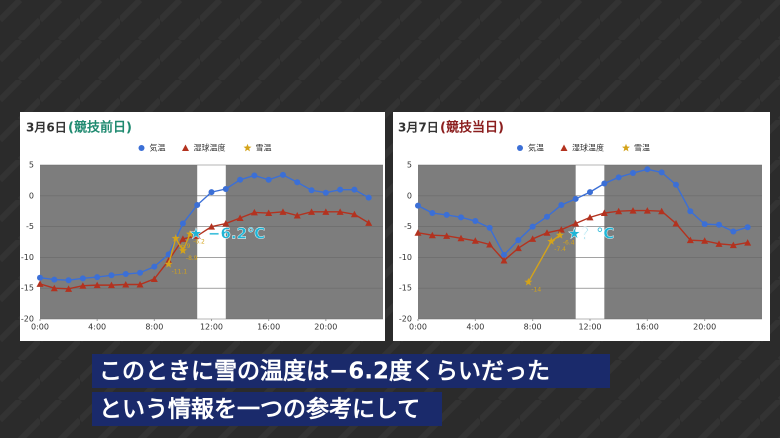 The width and height of the screenshot is (780, 438). Describe the element at coordinates (647, 327) in the screenshot. I see `x-tick-label: 16:00` at that location.